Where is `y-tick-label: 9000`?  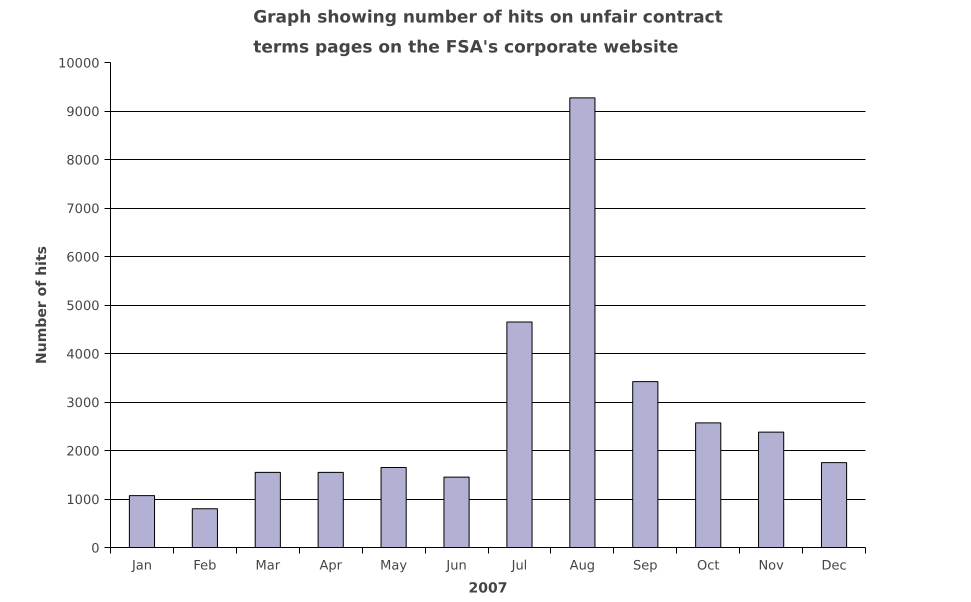
y-tick-label: 9000 is located at coordinates (83, 112).